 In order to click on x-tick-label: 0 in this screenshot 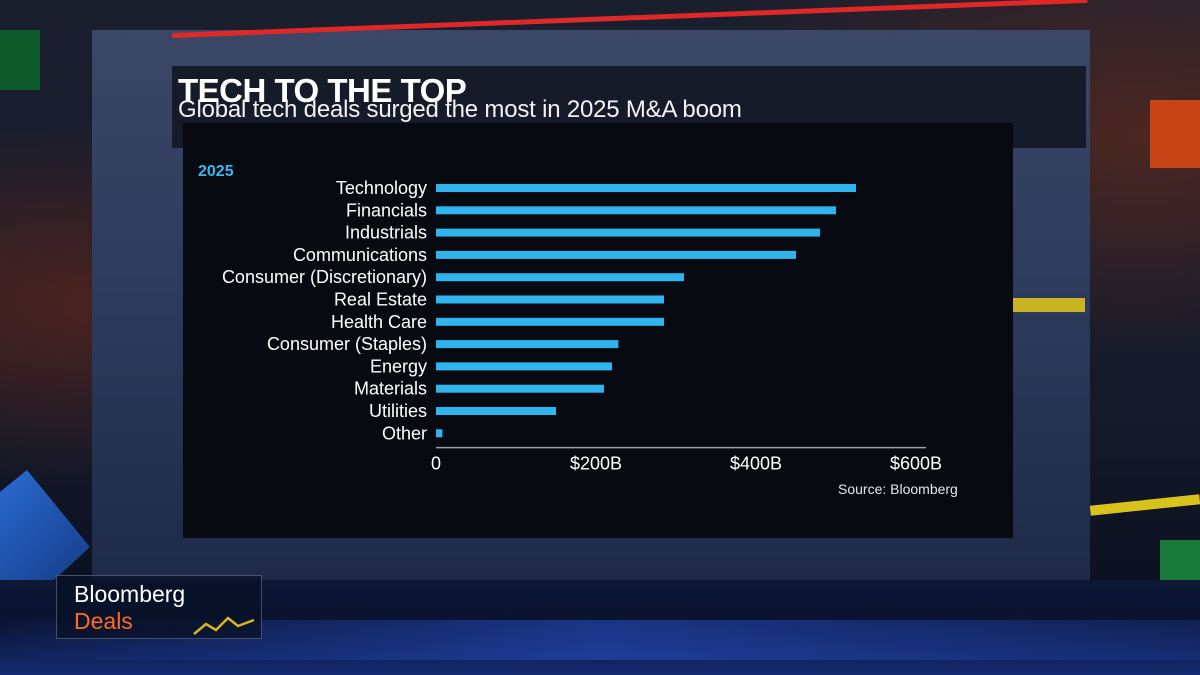, I will do `click(436, 464)`.